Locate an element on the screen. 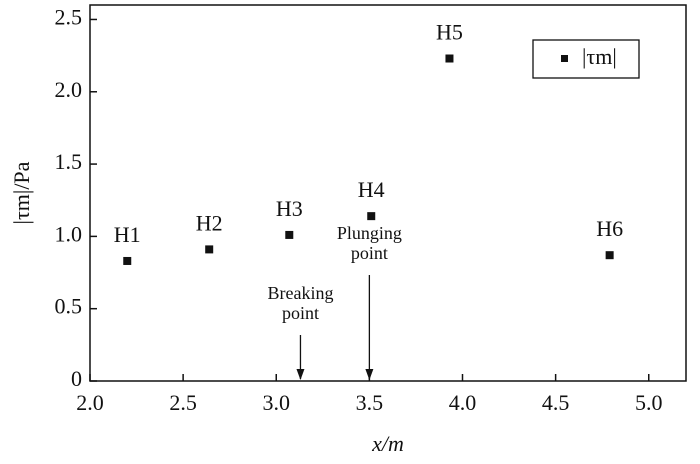  x-tick-label: 4.0 is located at coordinates (463, 402).